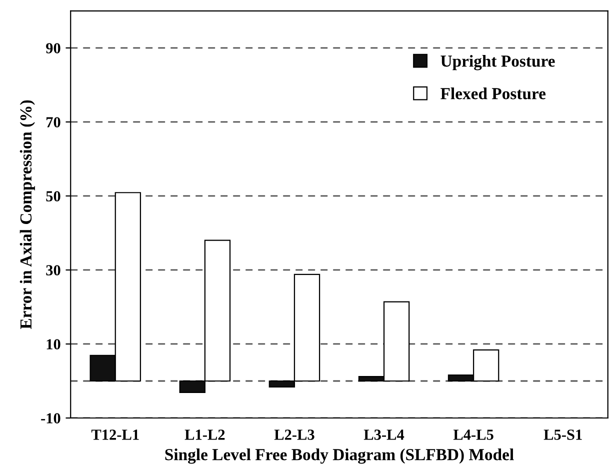 The height and width of the screenshot is (475, 614). I want to click on y-tick-label: -10, so click(50, 418).